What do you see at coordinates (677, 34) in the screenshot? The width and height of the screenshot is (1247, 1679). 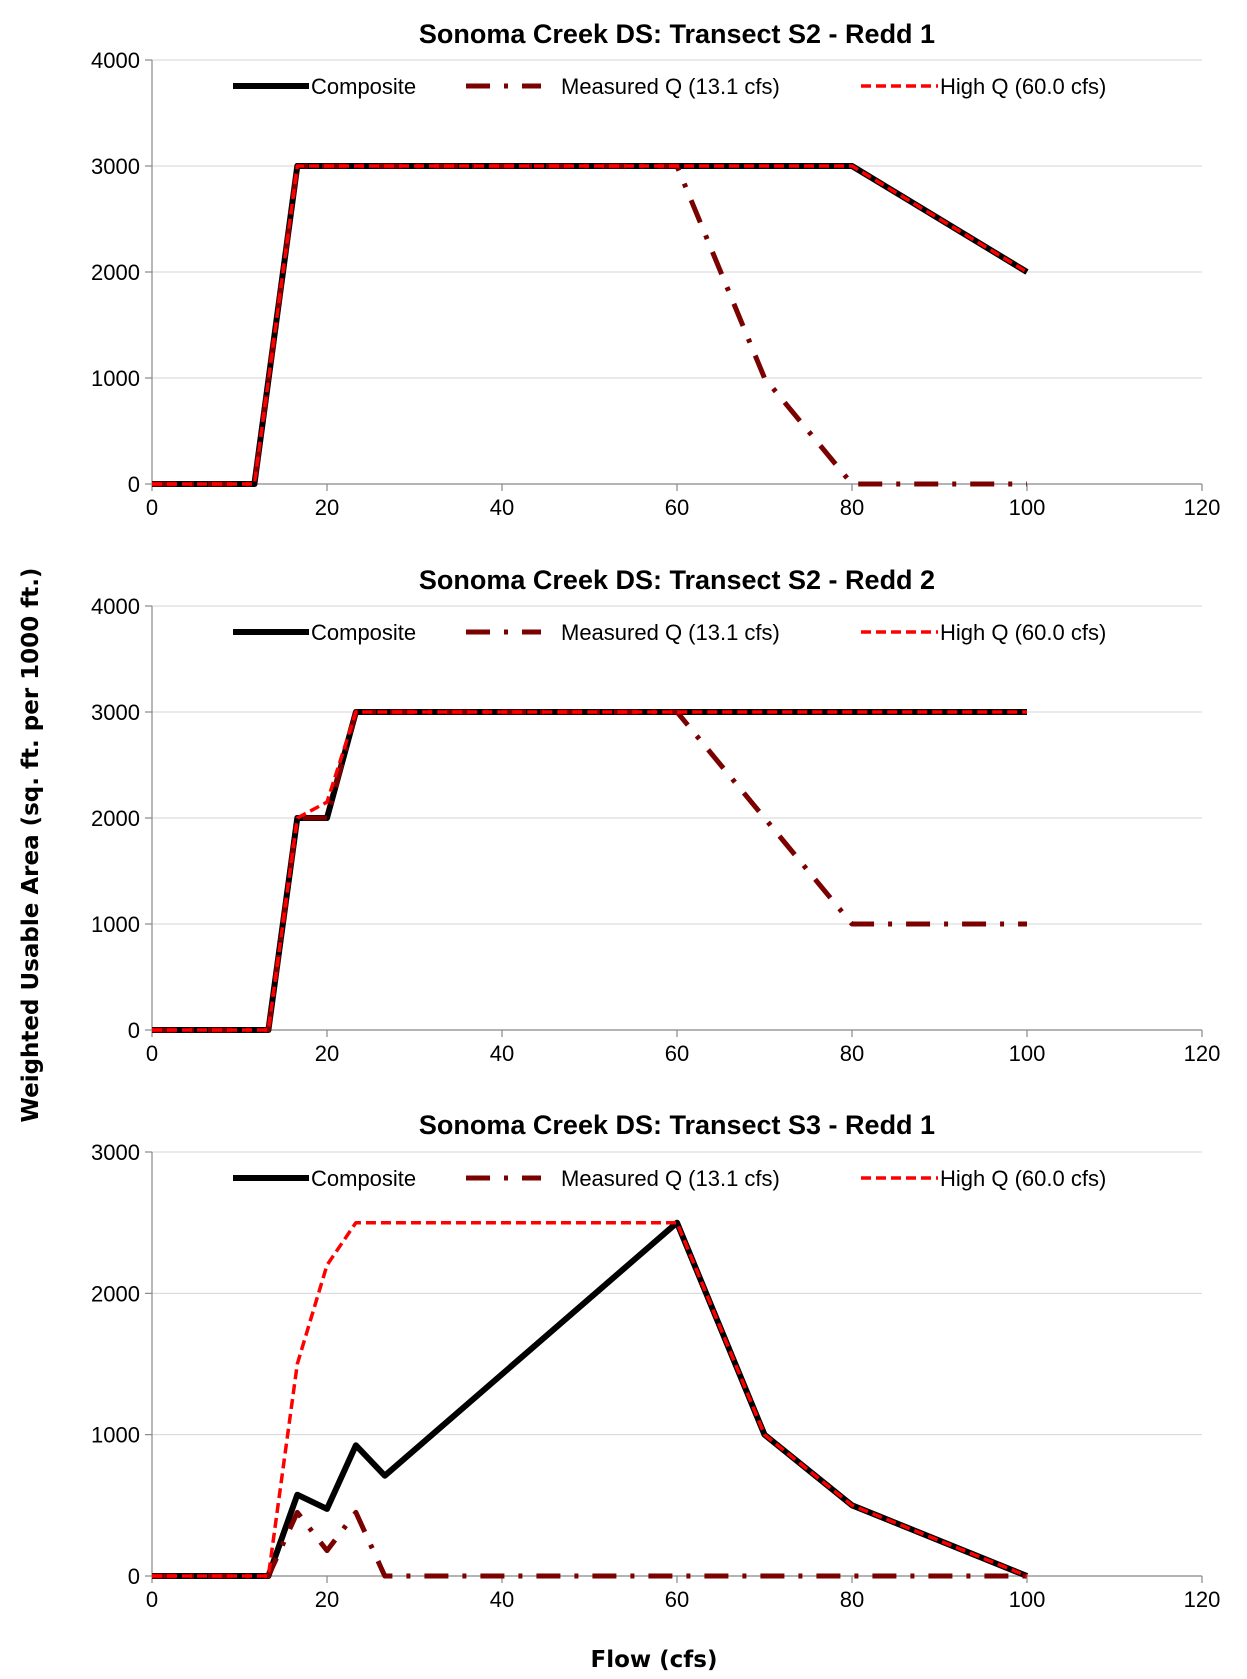 I see `chart-title: Sonoma Creek DS: Transect S2 - Redd 1` at bounding box center [677, 34].